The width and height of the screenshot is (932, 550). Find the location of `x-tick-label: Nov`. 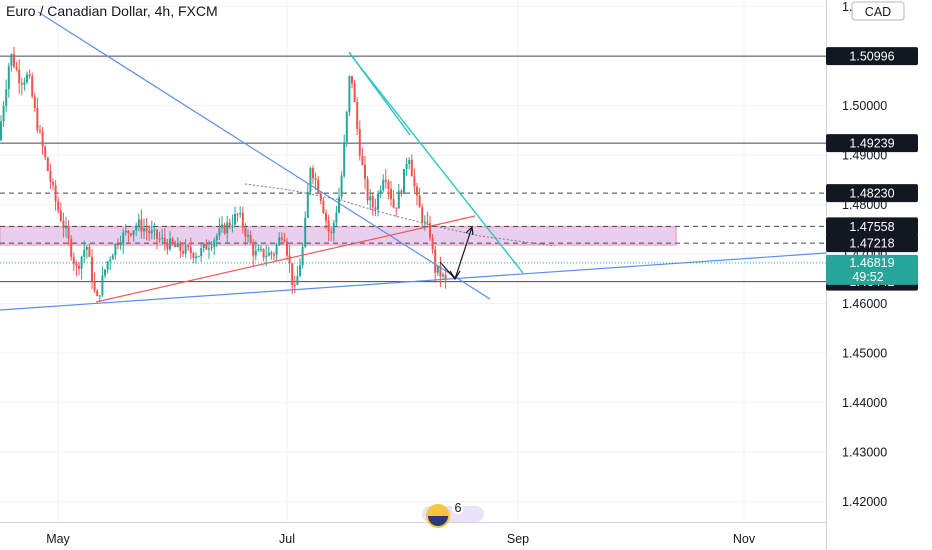

x-tick-label: Nov is located at coordinates (744, 539).